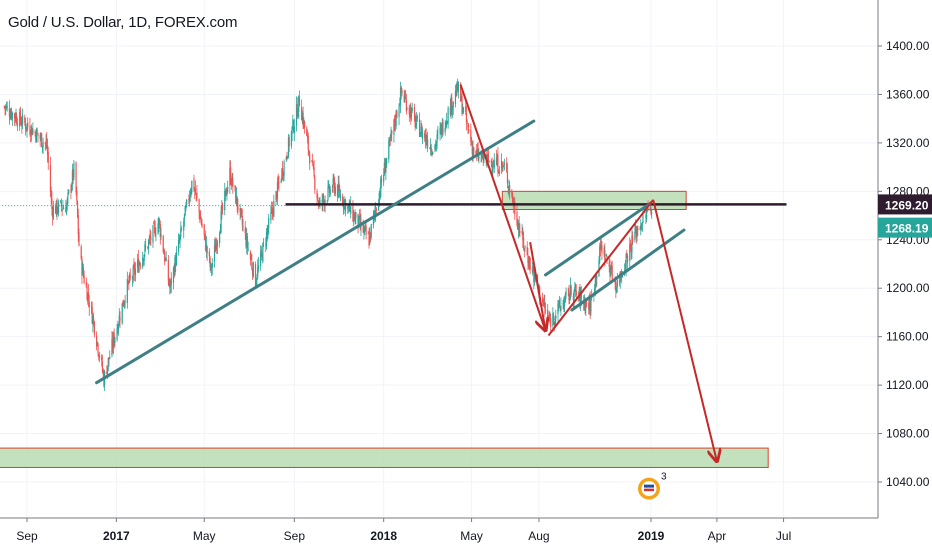 This screenshot has width=932, height=555. Describe the element at coordinates (439, 534) in the screenshot. I see `time-axis-panel` at that location.